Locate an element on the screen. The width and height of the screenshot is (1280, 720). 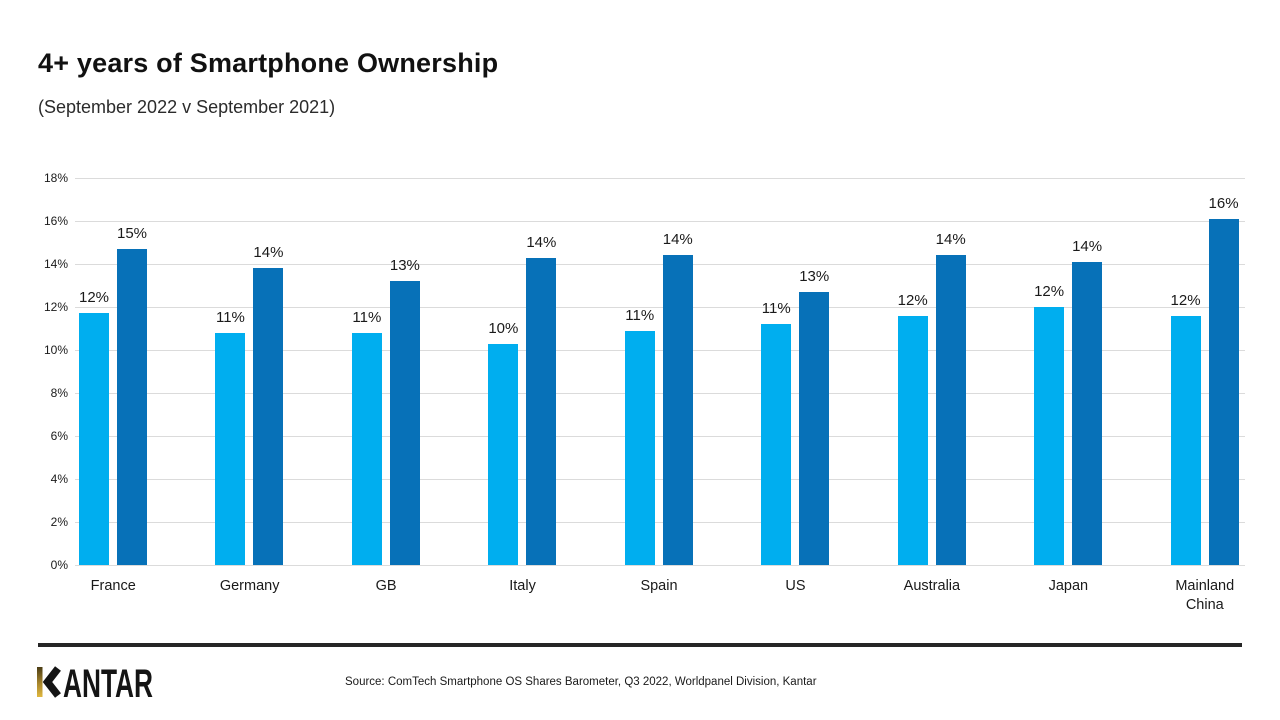
bar-value-label: 16% is located at coordinates (1223, 203).